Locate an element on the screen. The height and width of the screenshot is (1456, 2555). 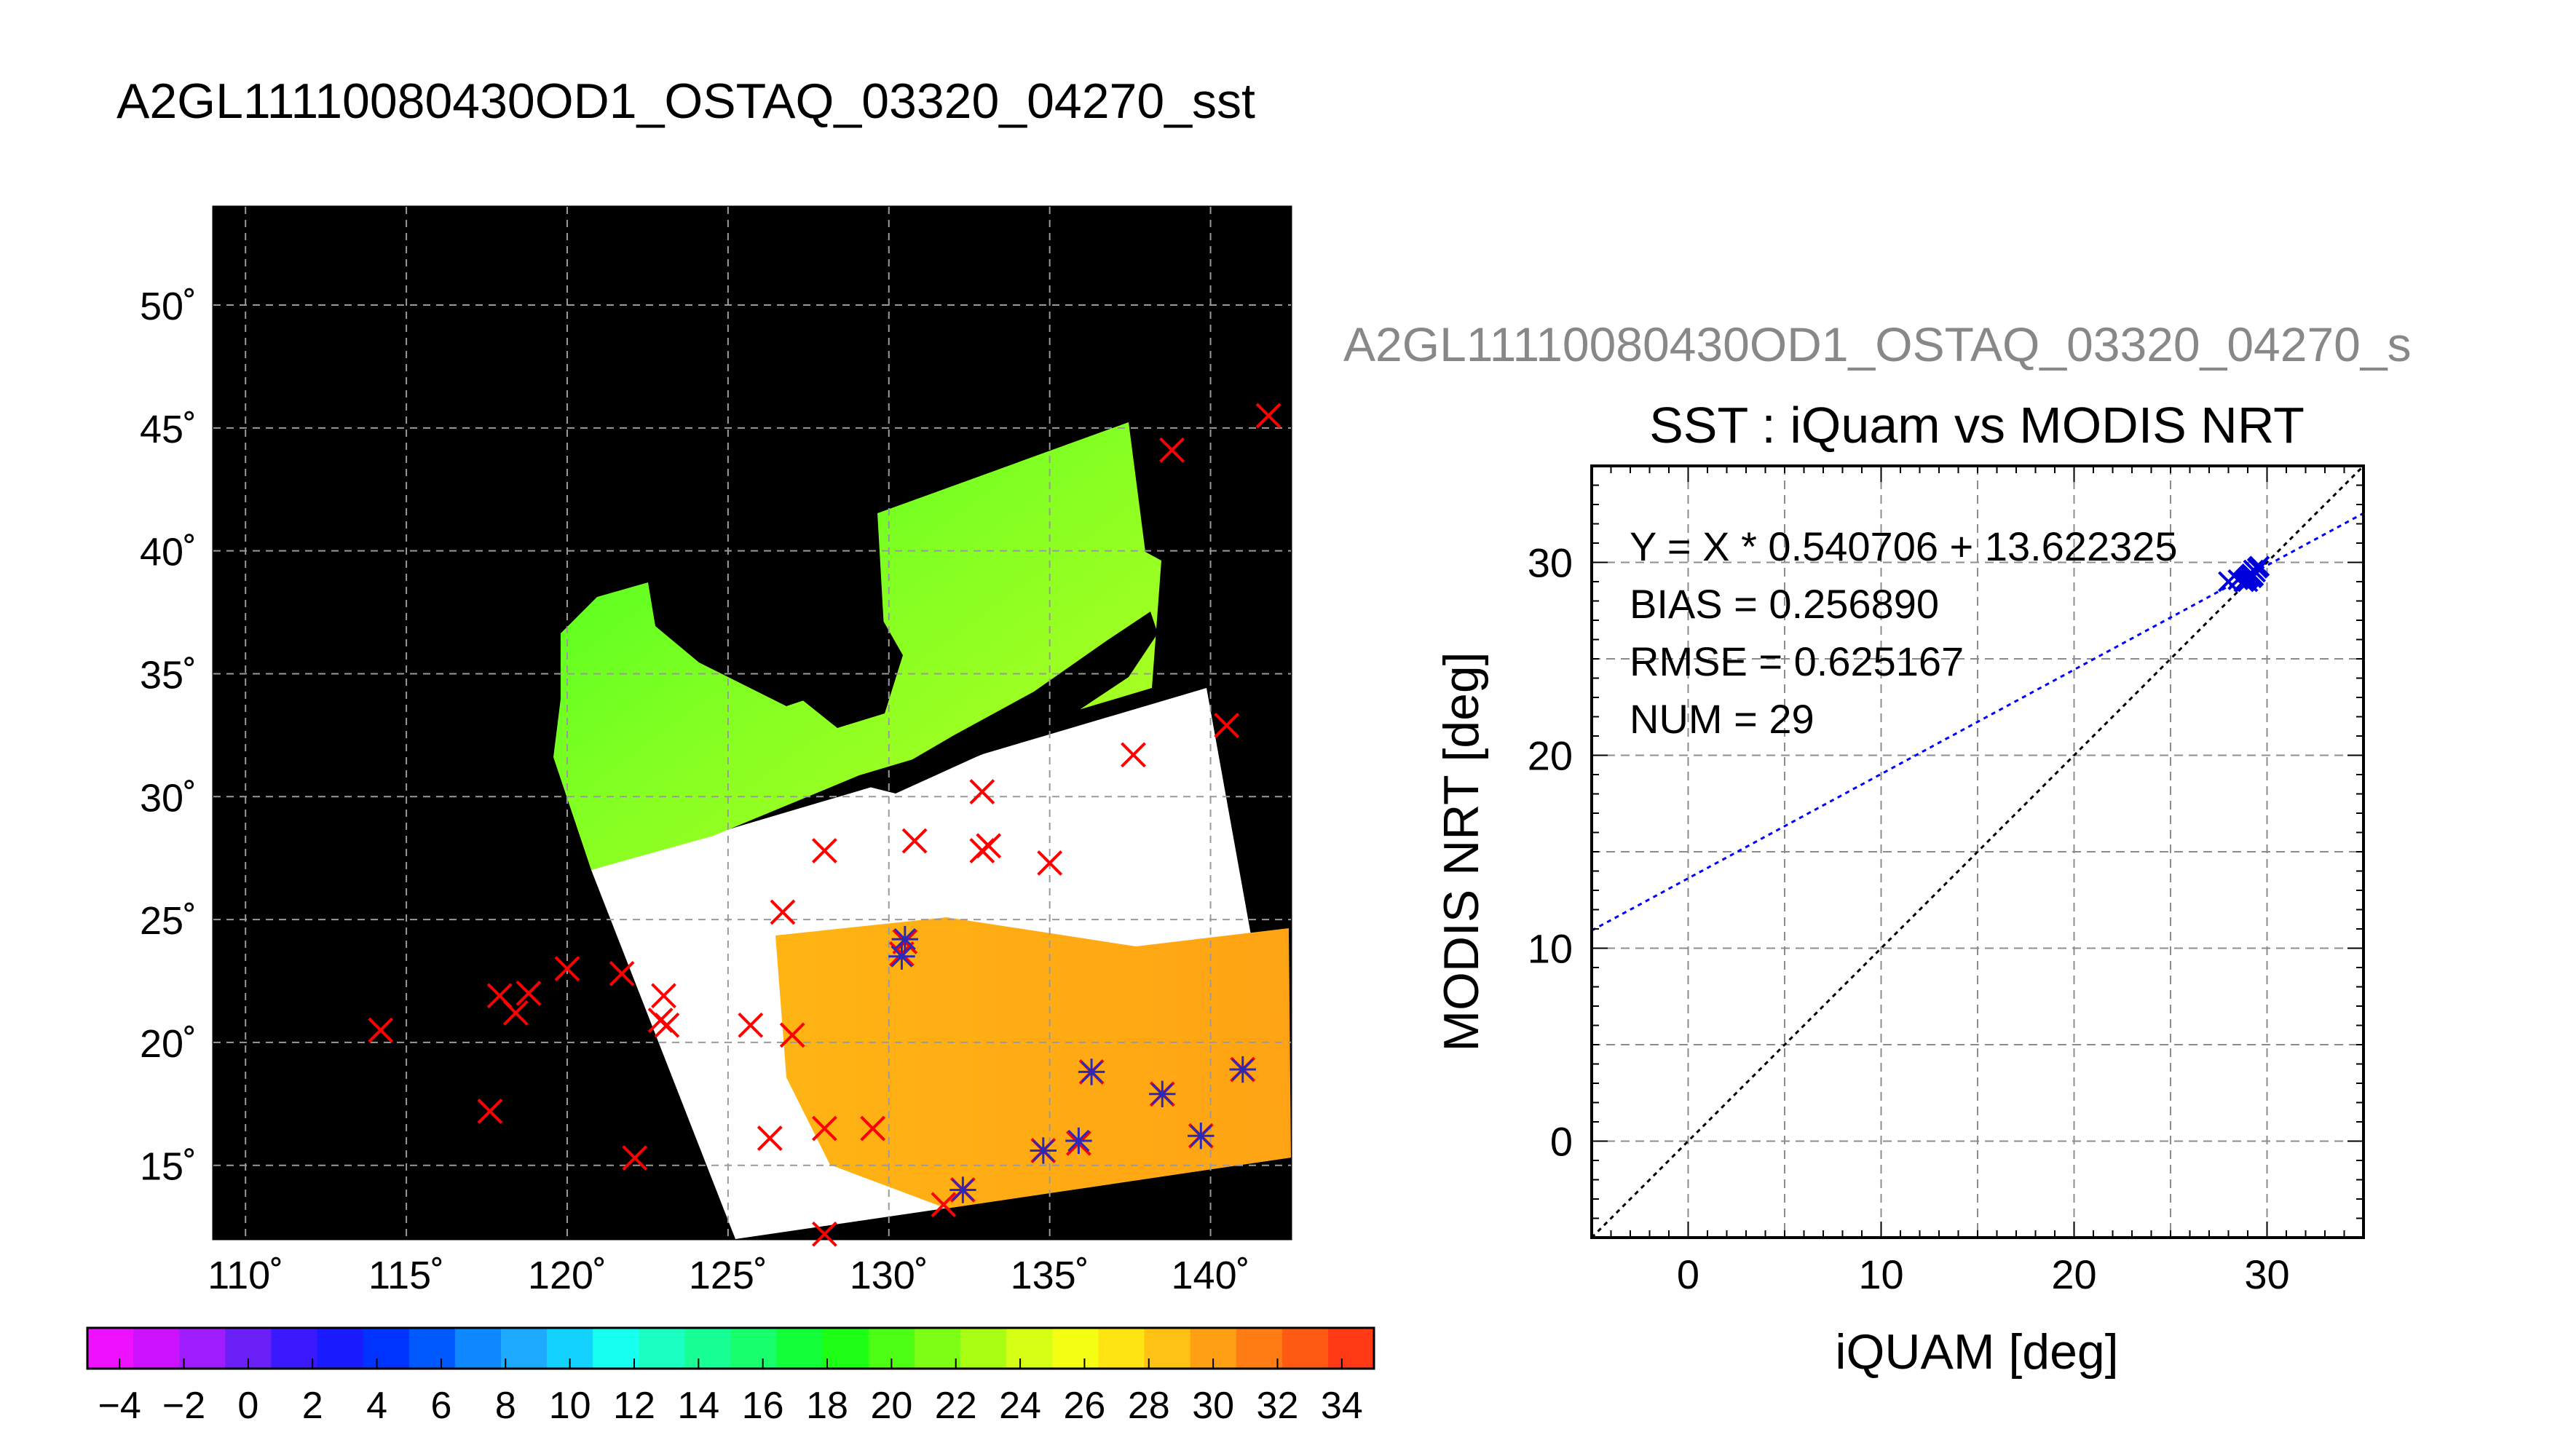
scatter-file-title: A2GL11110080430OD1_OSTAQ_03320_04270_s is located at coordinates (1877, 344).